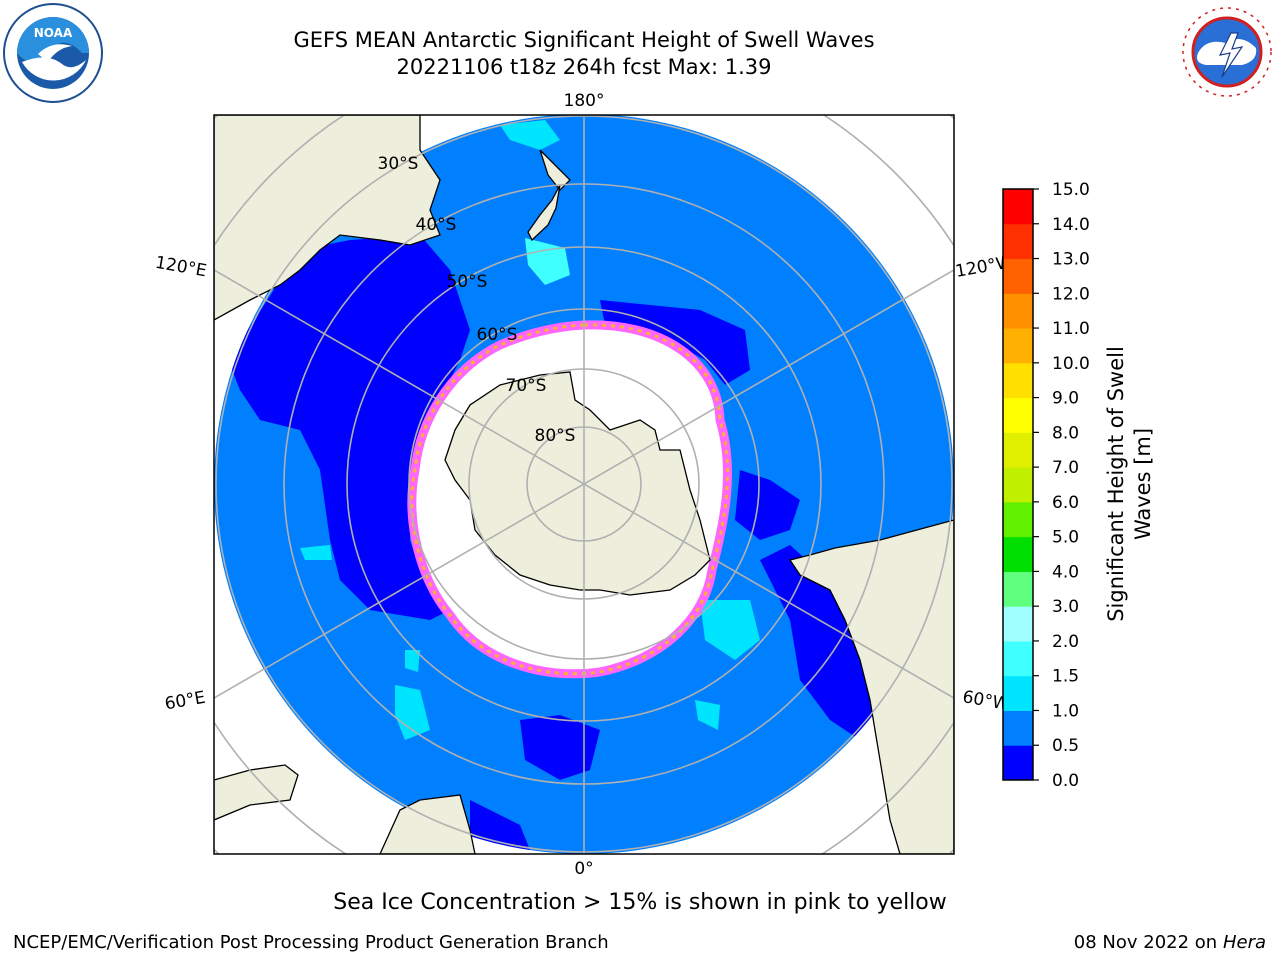  What do you see at coordinates (1065, 711) in the screenshot?
I see `colorbar-tick-label: 1.0` at bounding box center [1065, 711].